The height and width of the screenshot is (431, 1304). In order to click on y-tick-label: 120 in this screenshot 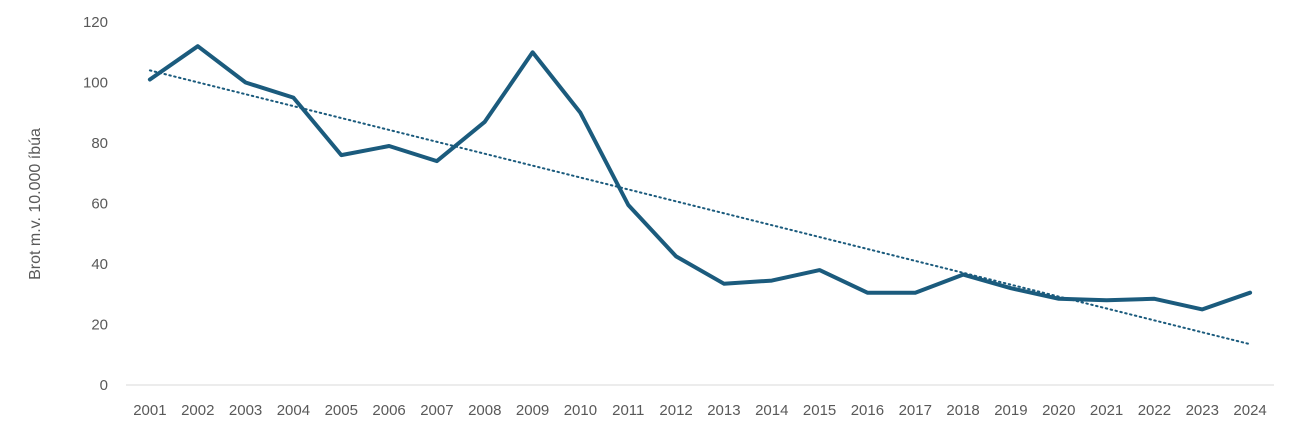, I will do `click(95, 22)`.